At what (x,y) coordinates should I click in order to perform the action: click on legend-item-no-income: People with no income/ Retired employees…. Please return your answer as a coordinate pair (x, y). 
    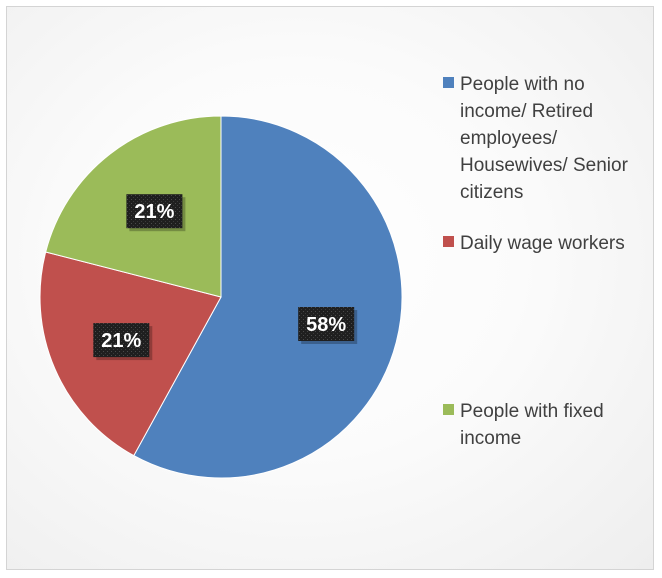
    Looking at the image, I should click on (548, 138).